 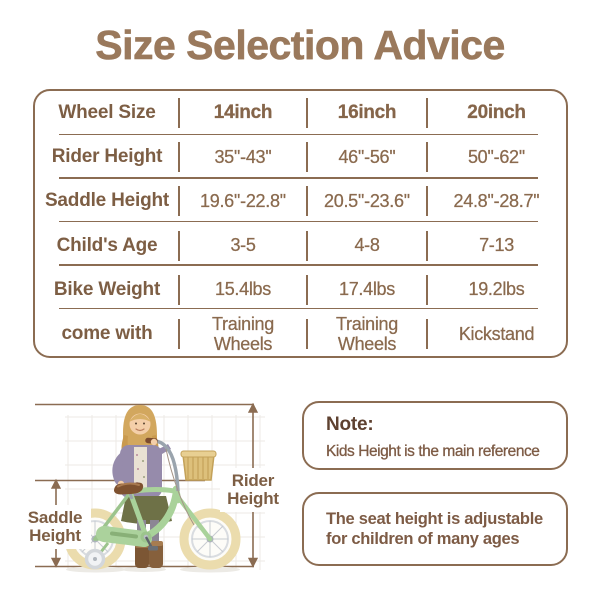 What do you see at coordinates (367, 201) in the screenshot?
I see `cell-saddle-16: 20.5''-23.6''` at bounding box center [367, 201].